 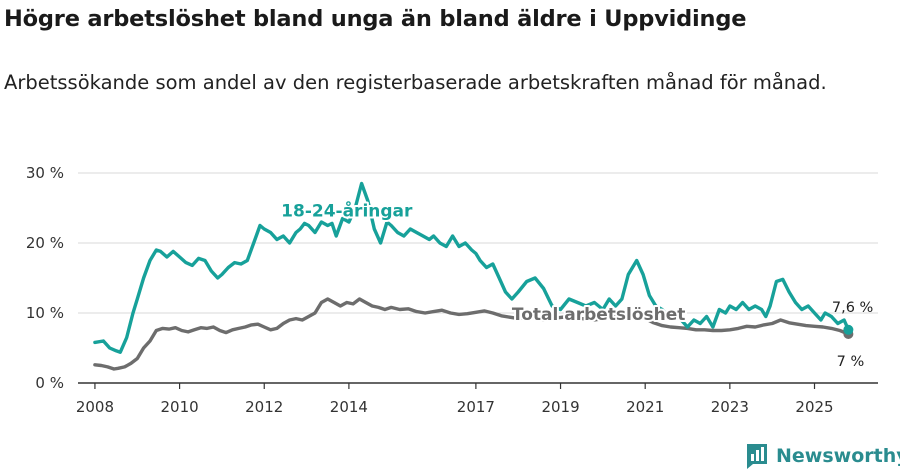 What do you see at coordinates (347, 210) in the screenshot?
I see `series-label-youth: 18-24-åringar` at bounding box center [347, 210].